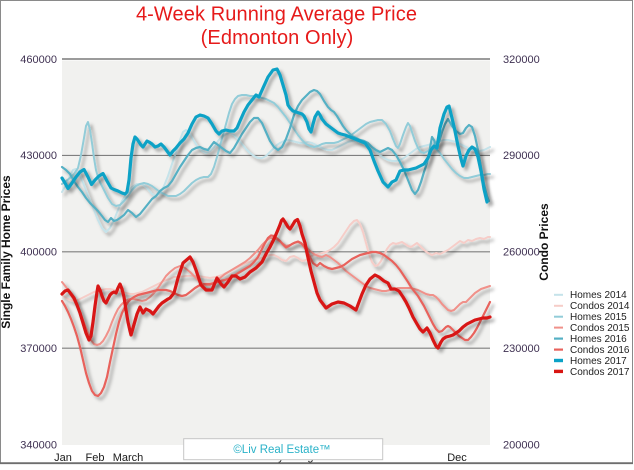  I want to click on svg-text: 320000, so click(521, 60).